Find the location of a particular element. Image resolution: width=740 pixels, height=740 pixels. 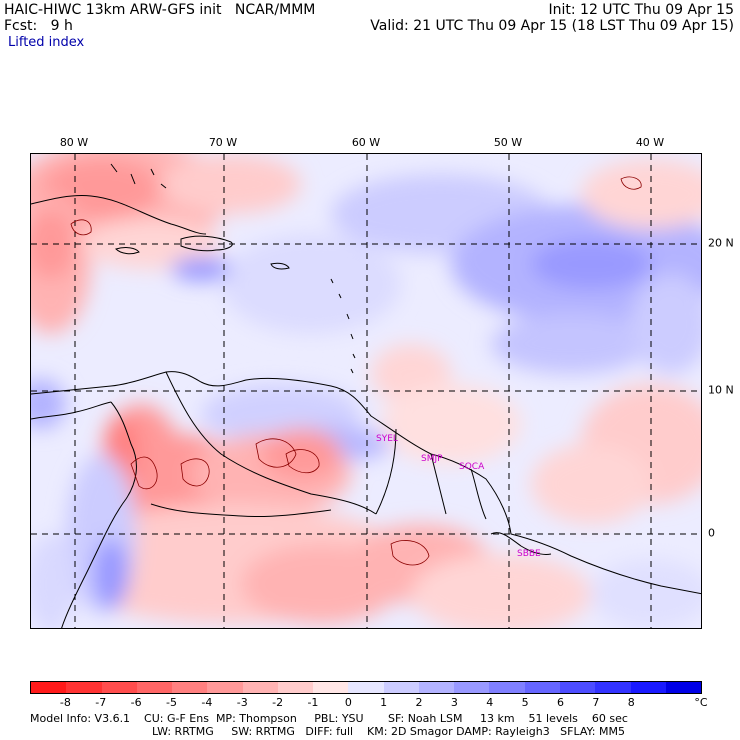

lon-label-80w: 80 W is located at coordinates (74, 142).